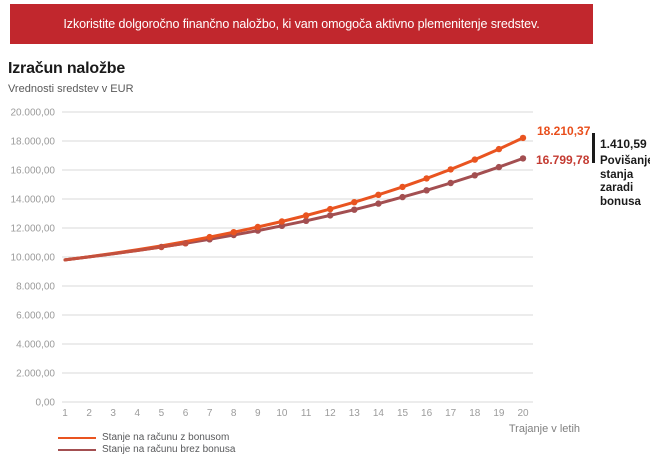  What do you see at coordinates (35, 316) in the screenshot?
I see `svg-text: 6.000,00` at bounding box center [35, 316].